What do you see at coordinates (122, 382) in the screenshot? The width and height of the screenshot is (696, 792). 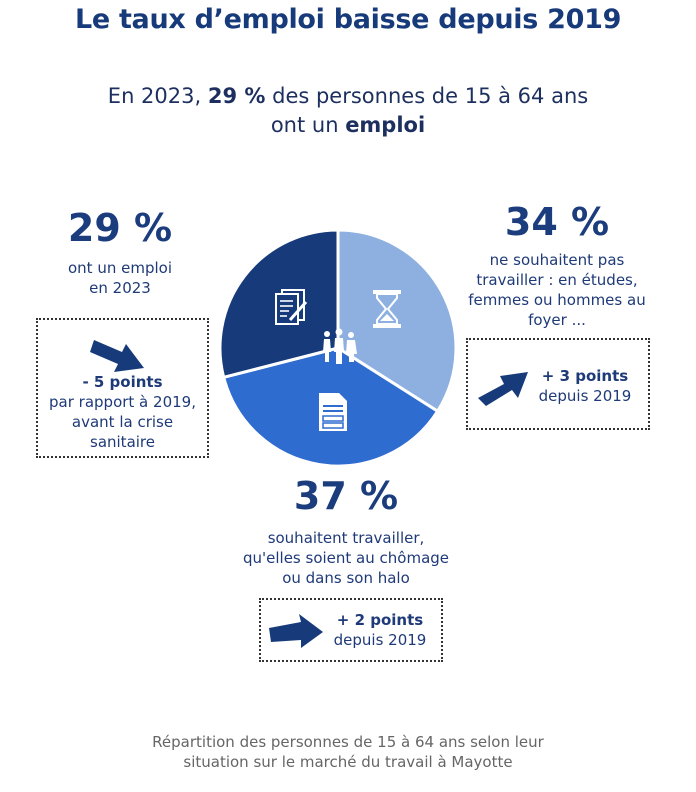 I see `employed-change-points: - 5 points` at bounding box center [122, 382].